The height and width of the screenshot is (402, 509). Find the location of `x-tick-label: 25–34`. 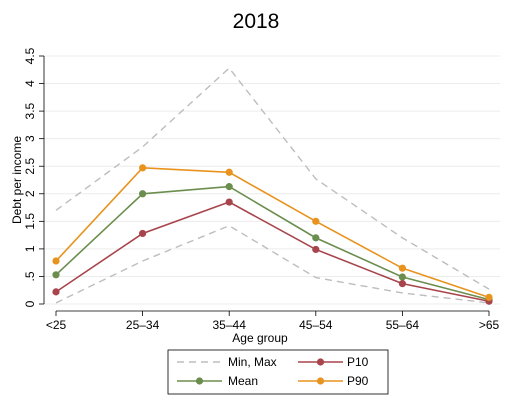

x-tick-label: 25–34 is located at coordinates (143, 325).